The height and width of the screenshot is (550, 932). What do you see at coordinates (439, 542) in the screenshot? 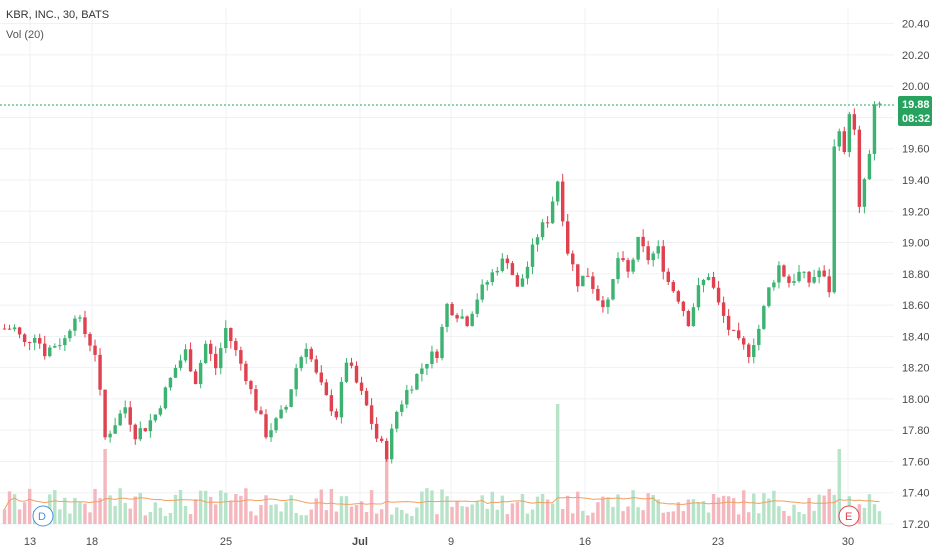
I see `time-axis: 13 18 25 Jul 9 16 23 30` at bounding box center [439, 542].